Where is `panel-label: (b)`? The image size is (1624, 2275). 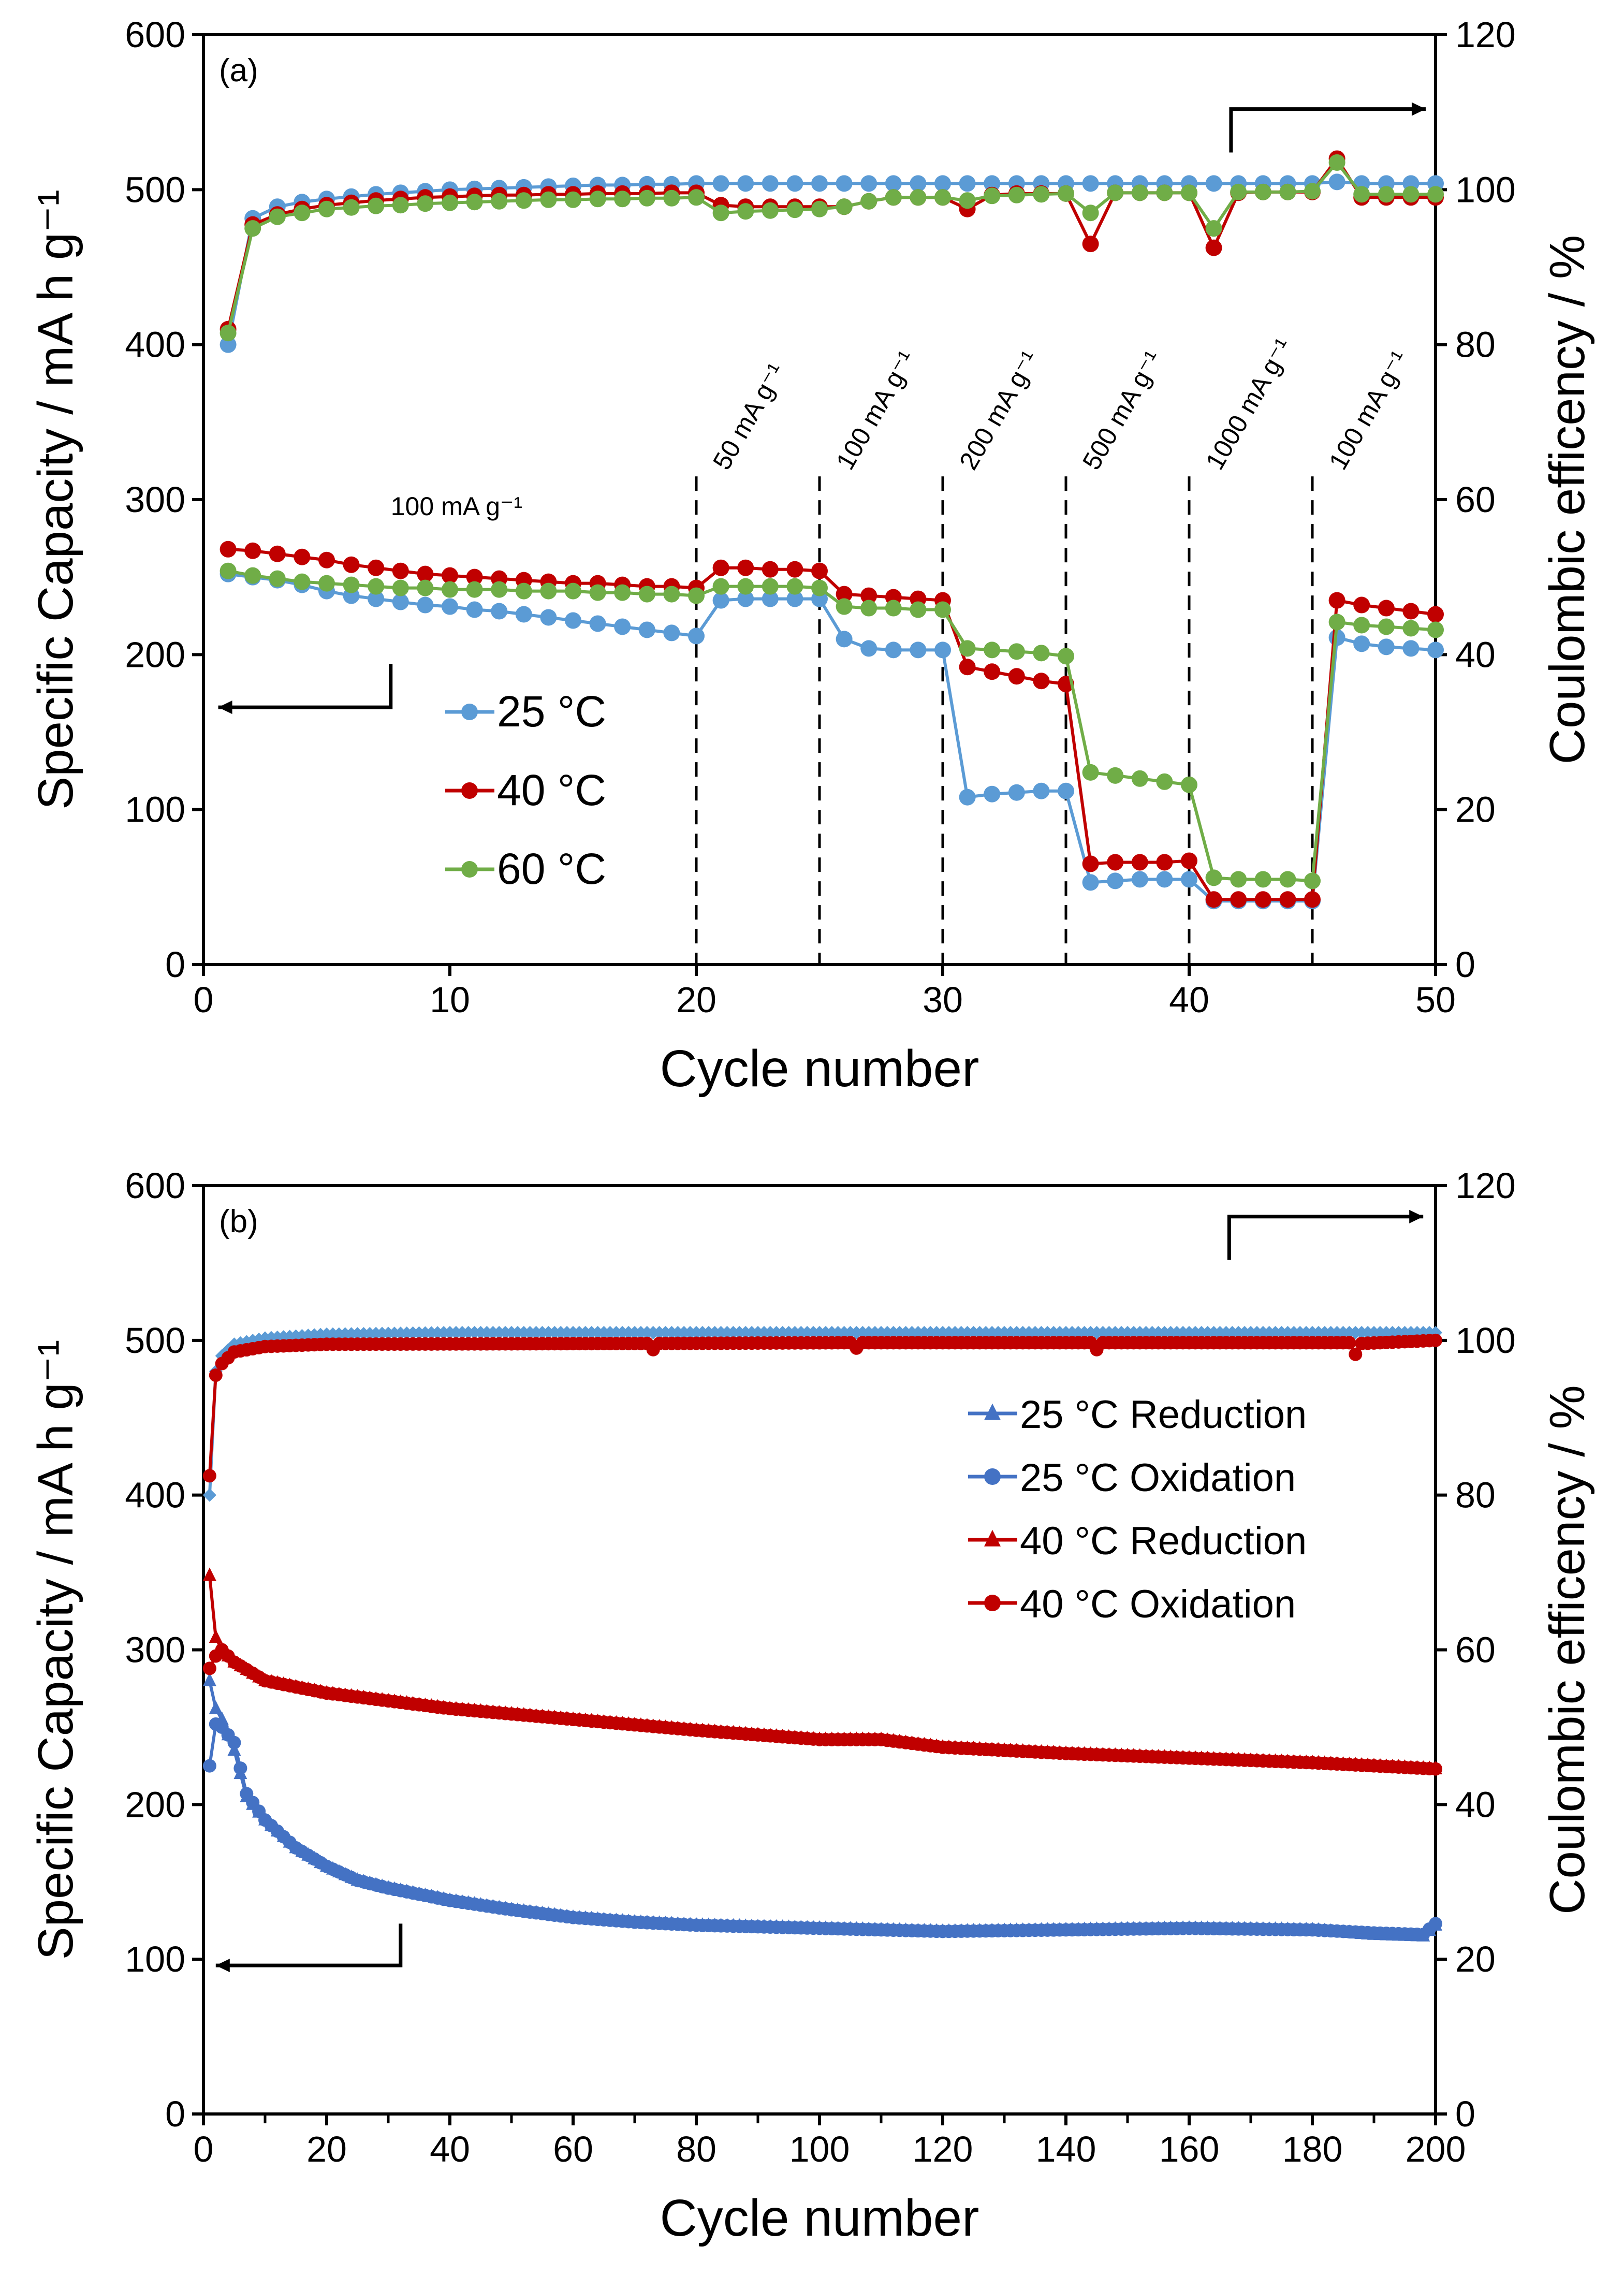 panel-label: (b) is located at coordinates (238, 1221).